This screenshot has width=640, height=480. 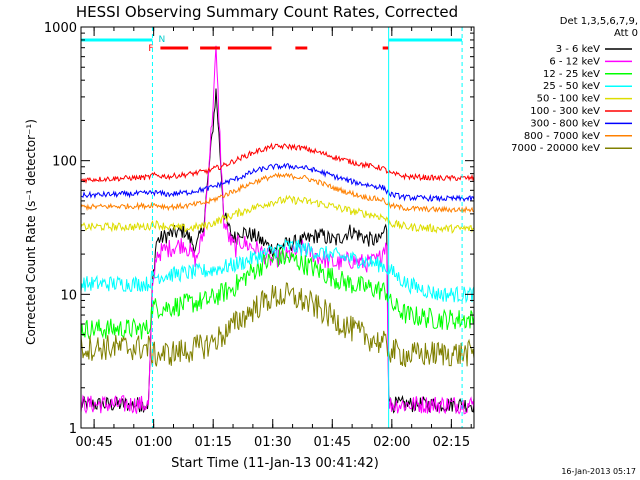 What do you see at coordinates (68, 295) in the screenshot?
I see `y-tick-label: 10` at bounding box center [68, 295].